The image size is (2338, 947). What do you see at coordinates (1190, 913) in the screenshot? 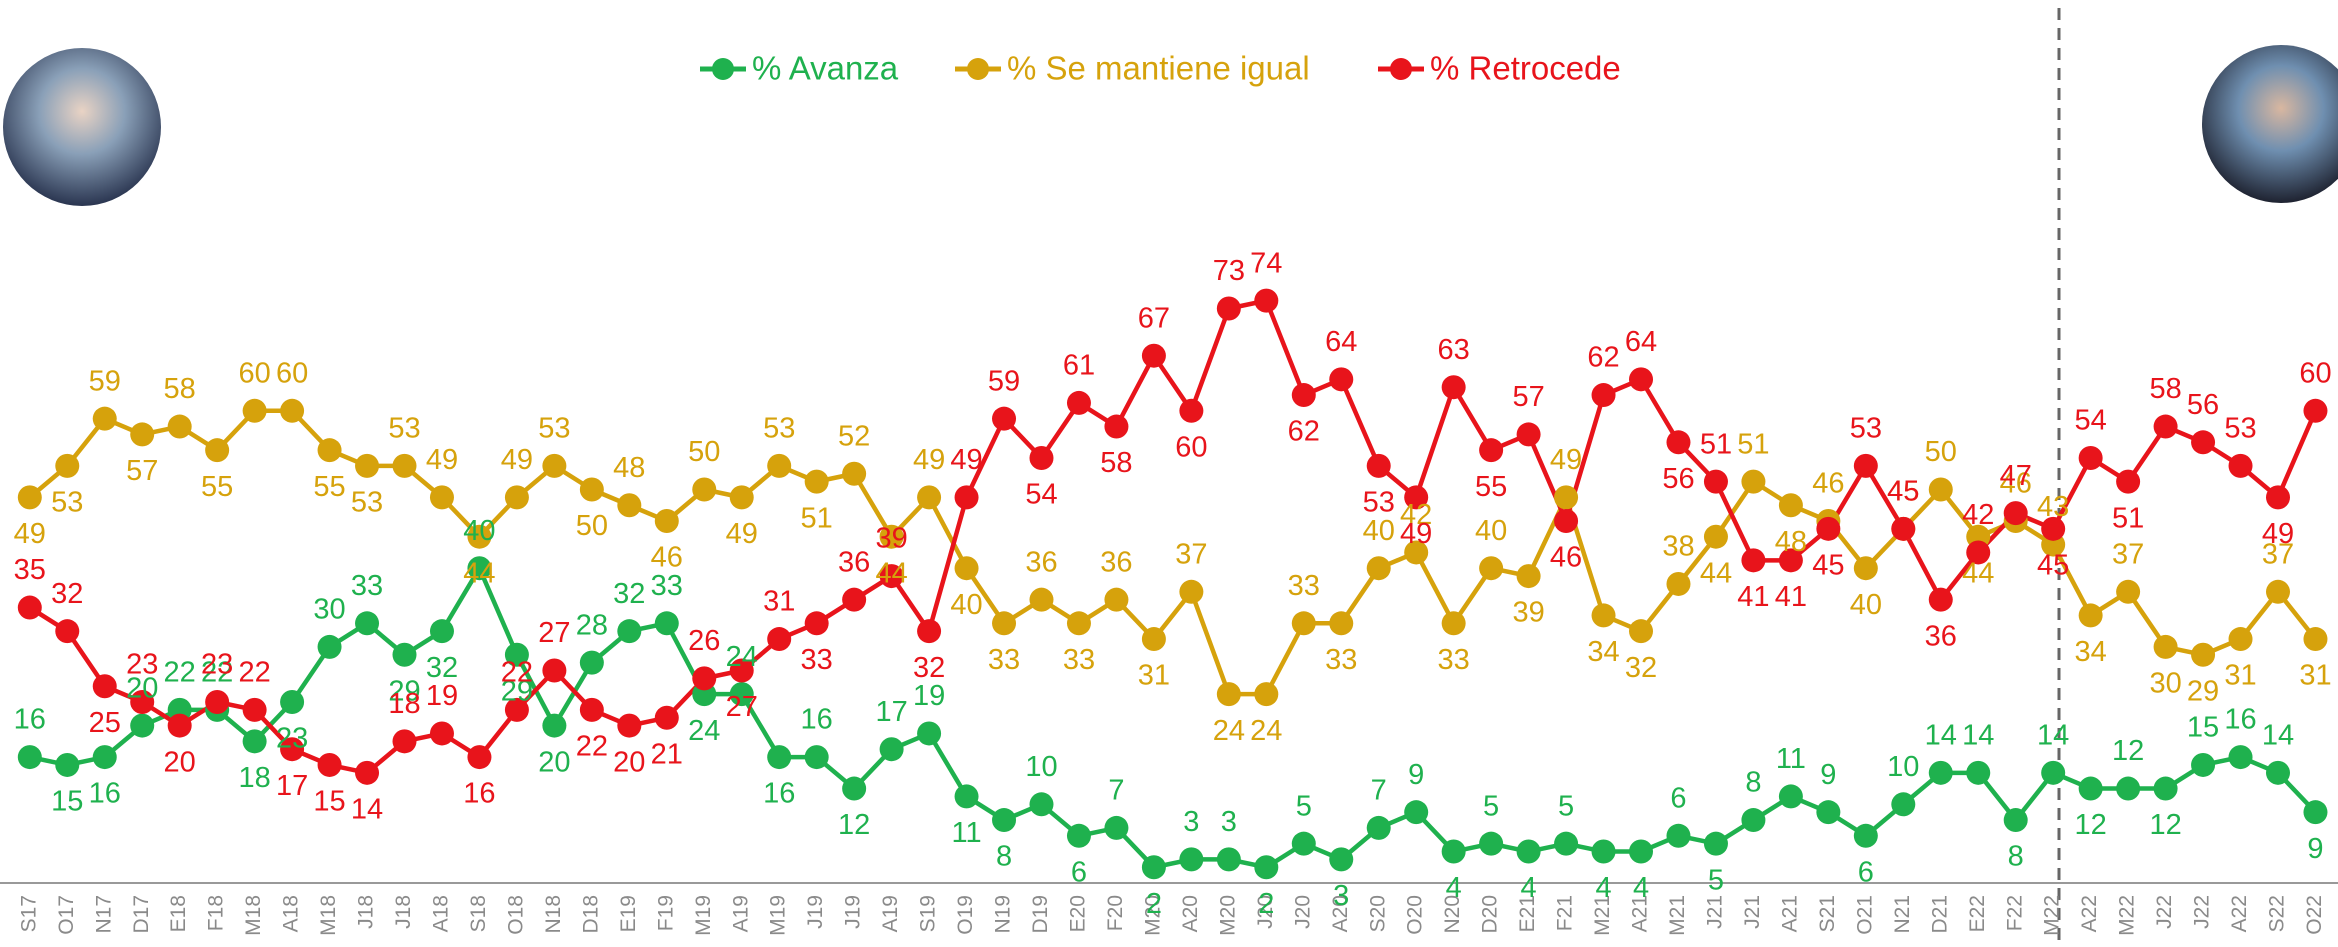
I see `x-tick-label: A20` at bounding box center [1190, 913].